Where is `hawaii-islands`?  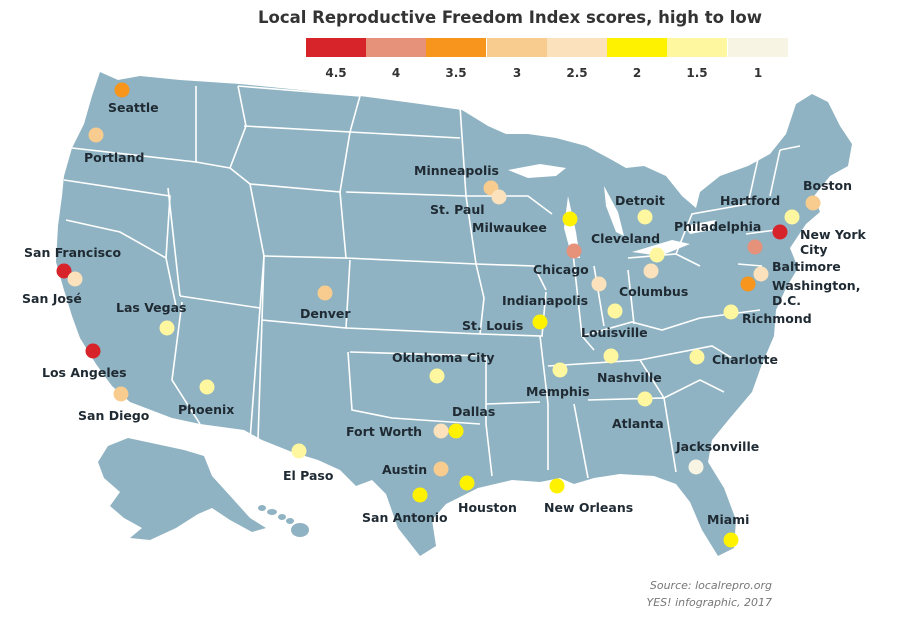
hawaii-islands is located at coordinates (283, 521).